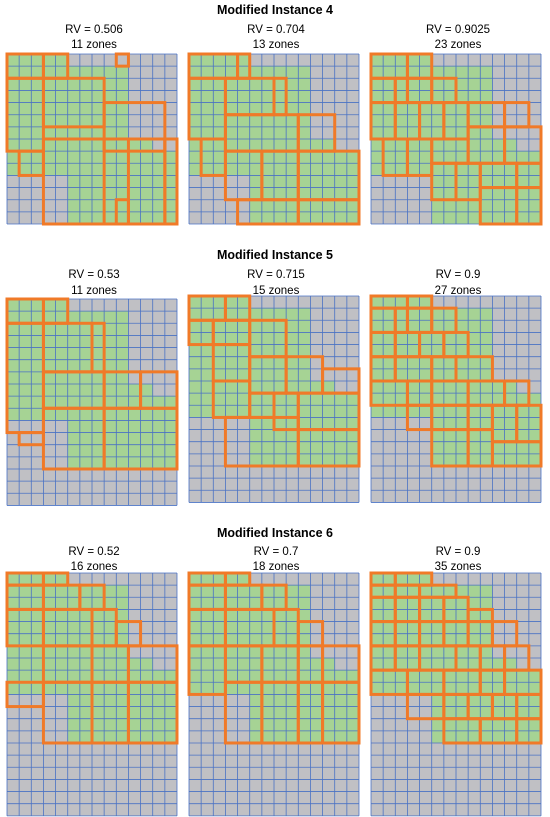 This screenshot has width=550, height=817. Describe the element at coordinates (276, 291) in the screenshot. I see `panel-zones-label: 15 zones` at that location.